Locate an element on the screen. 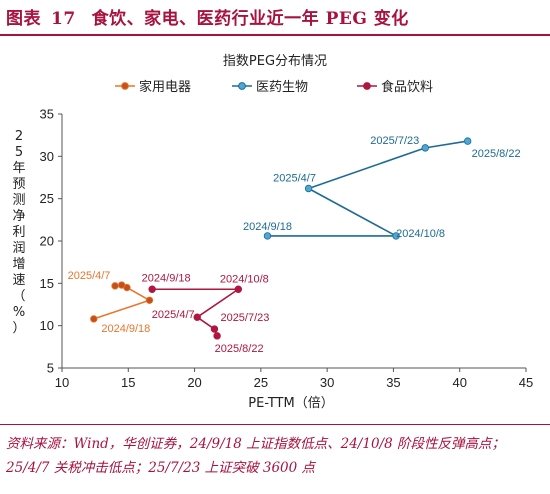  title-divider is located at coordinates (275, 35).